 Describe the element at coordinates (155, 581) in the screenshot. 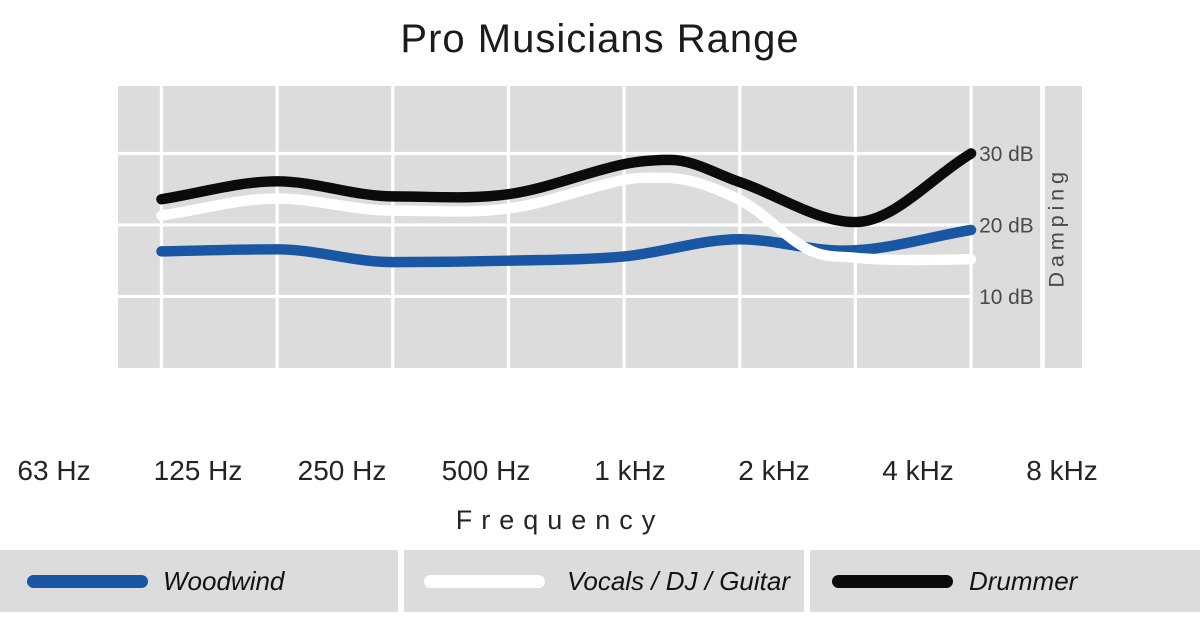

I see `legend-item-woodwind: Woodwind` at that location.